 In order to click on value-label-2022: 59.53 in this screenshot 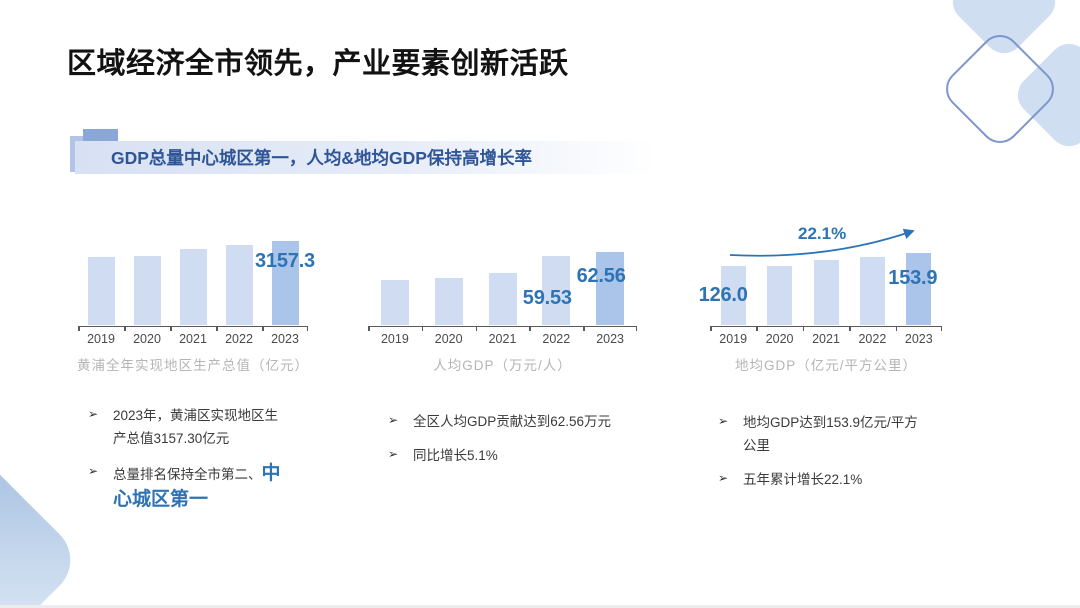, I will do `click(547, 297)`.